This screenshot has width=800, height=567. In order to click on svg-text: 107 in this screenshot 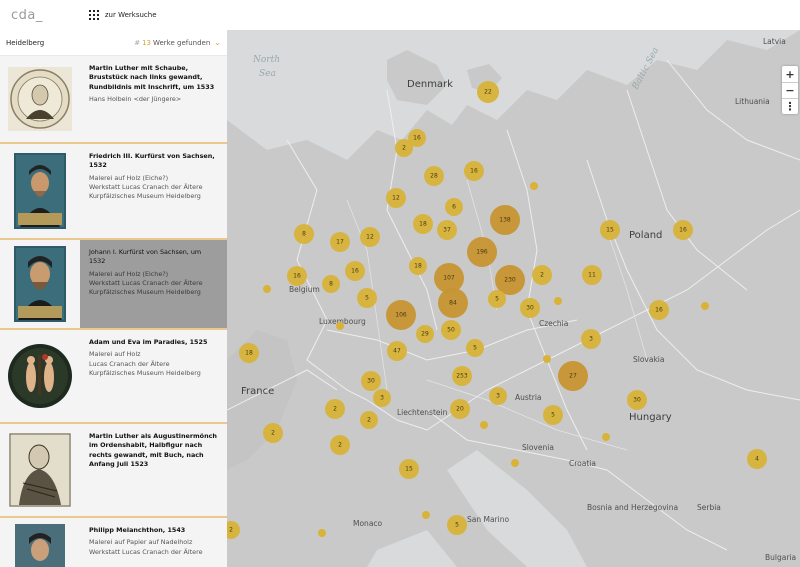, I will do `click(449, 278)`.